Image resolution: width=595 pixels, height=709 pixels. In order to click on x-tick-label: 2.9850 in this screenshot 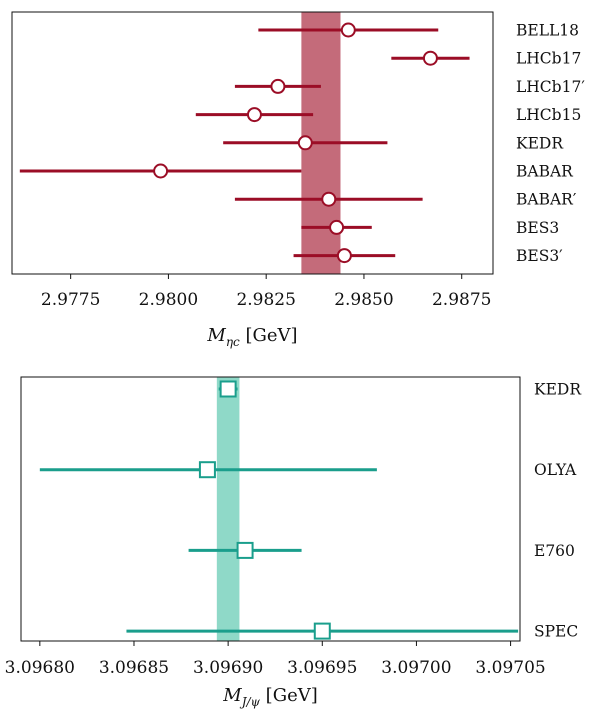, I will do `click(363, 300)`.